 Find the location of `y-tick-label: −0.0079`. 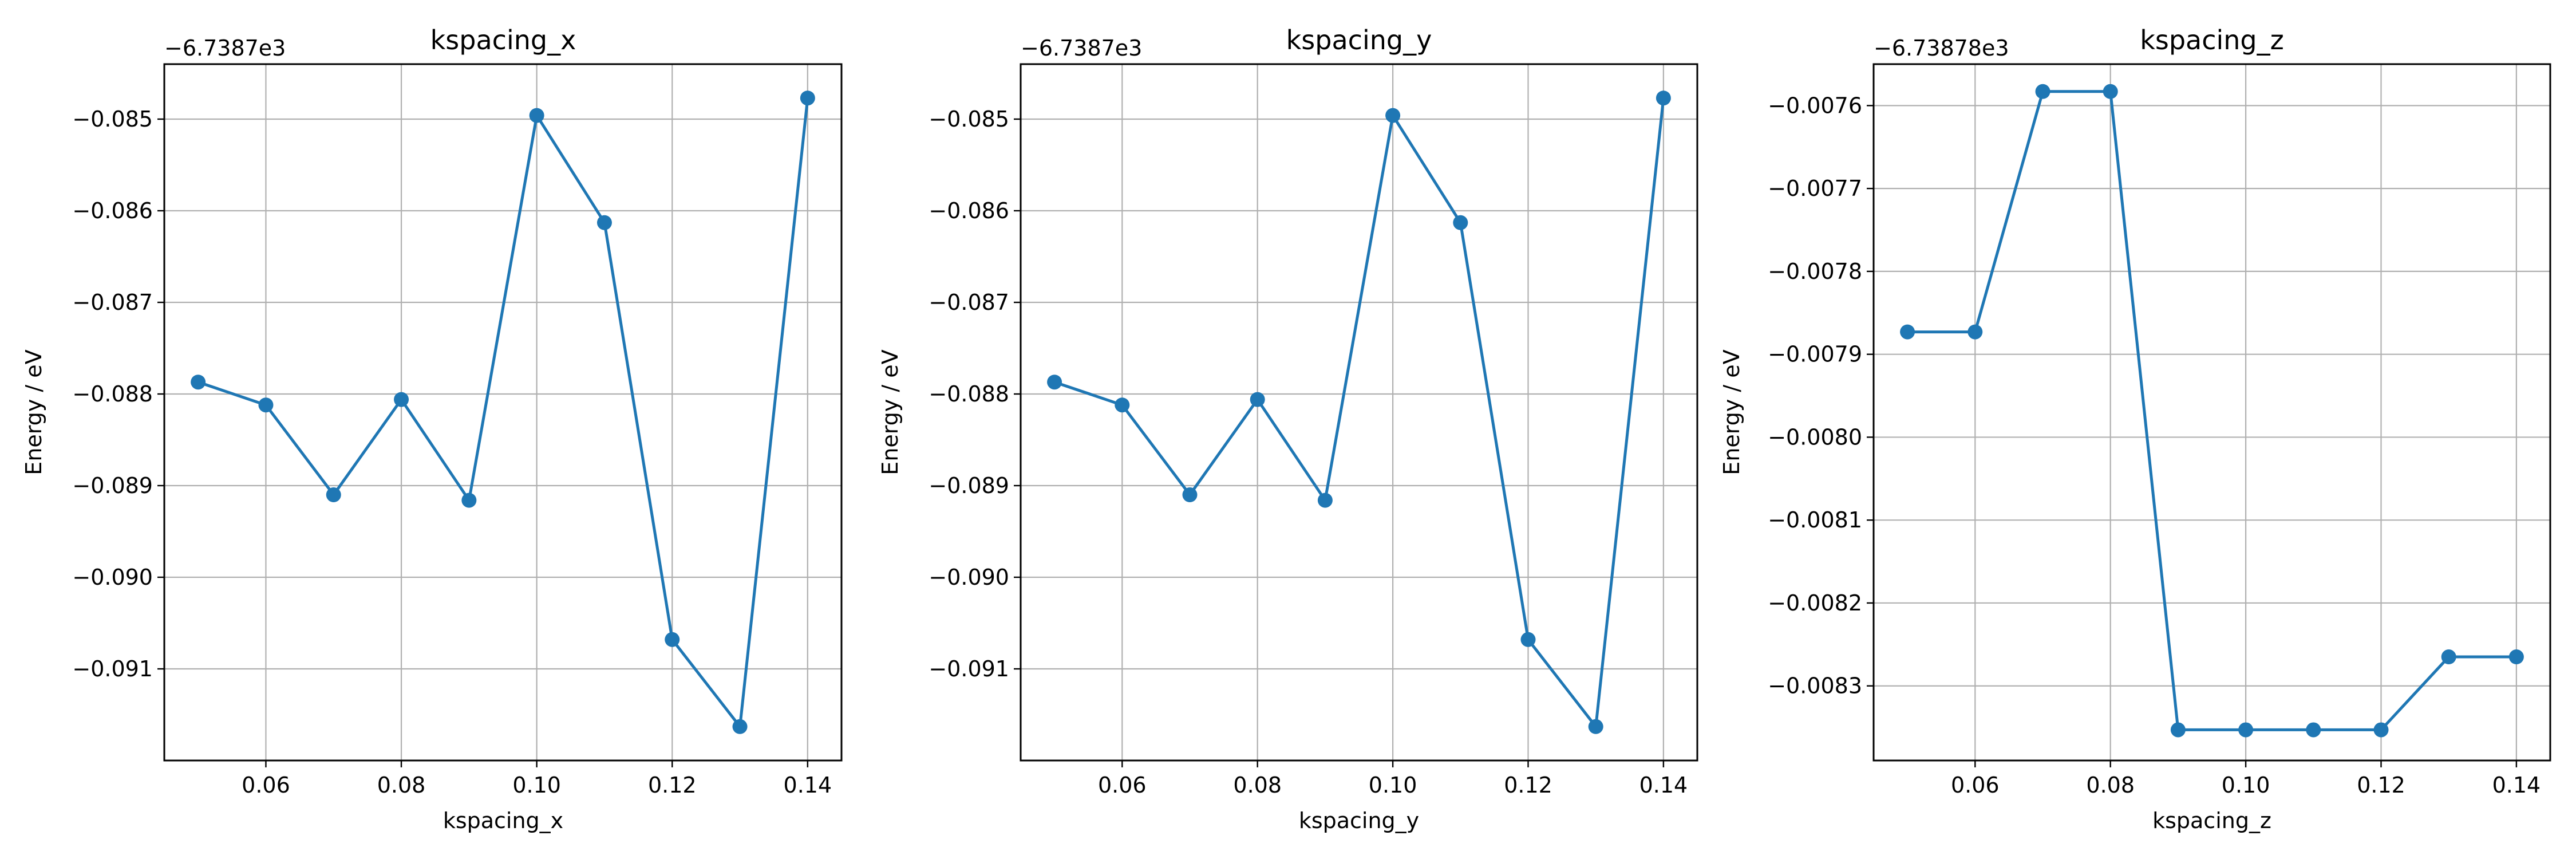

y-tick-label: −0.0079 is located at coordinates (1815, 354).